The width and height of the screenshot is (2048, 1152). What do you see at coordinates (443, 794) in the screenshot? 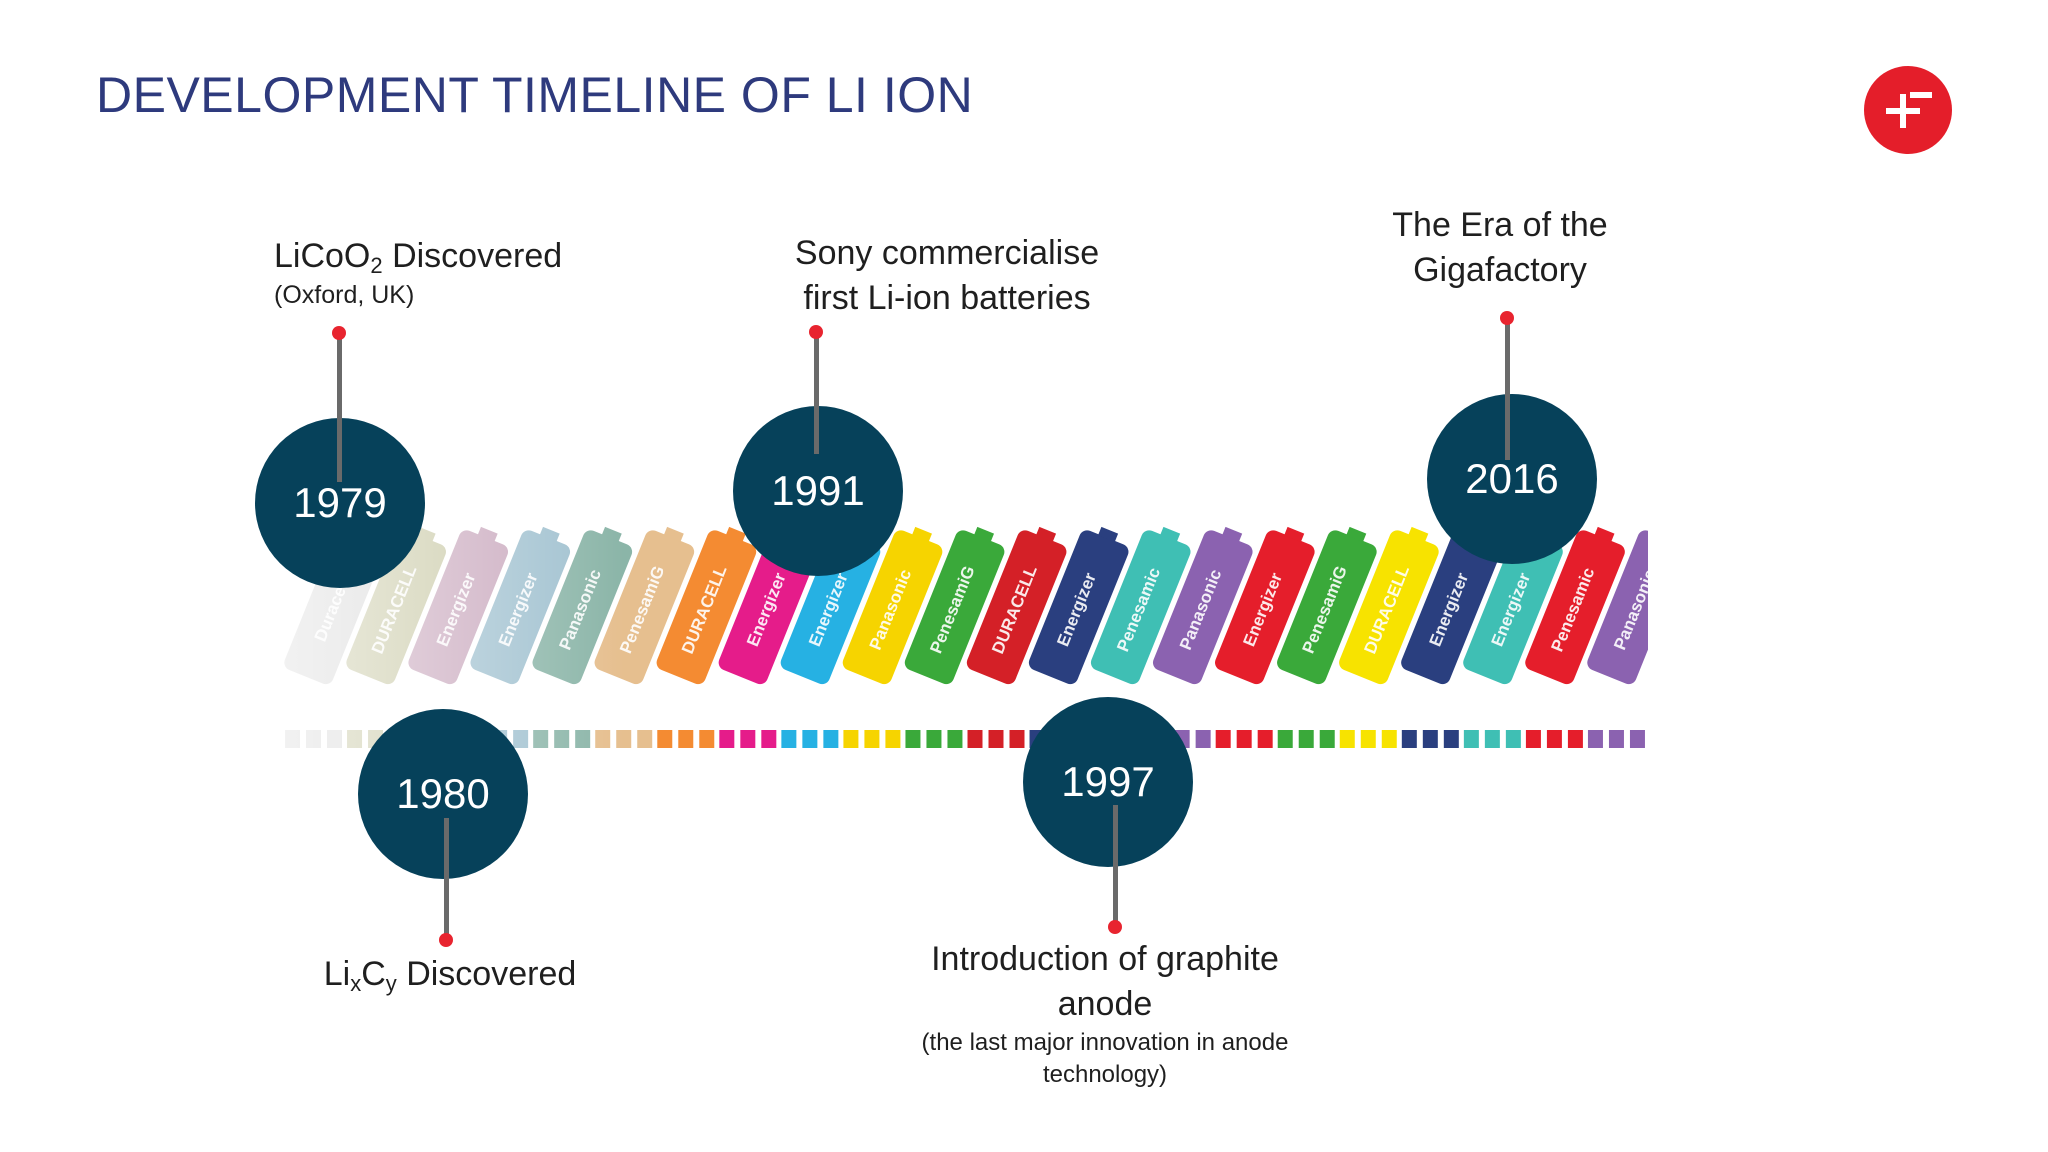
I see `year-1980-badge: 1980` at bounding box center [443, 794].